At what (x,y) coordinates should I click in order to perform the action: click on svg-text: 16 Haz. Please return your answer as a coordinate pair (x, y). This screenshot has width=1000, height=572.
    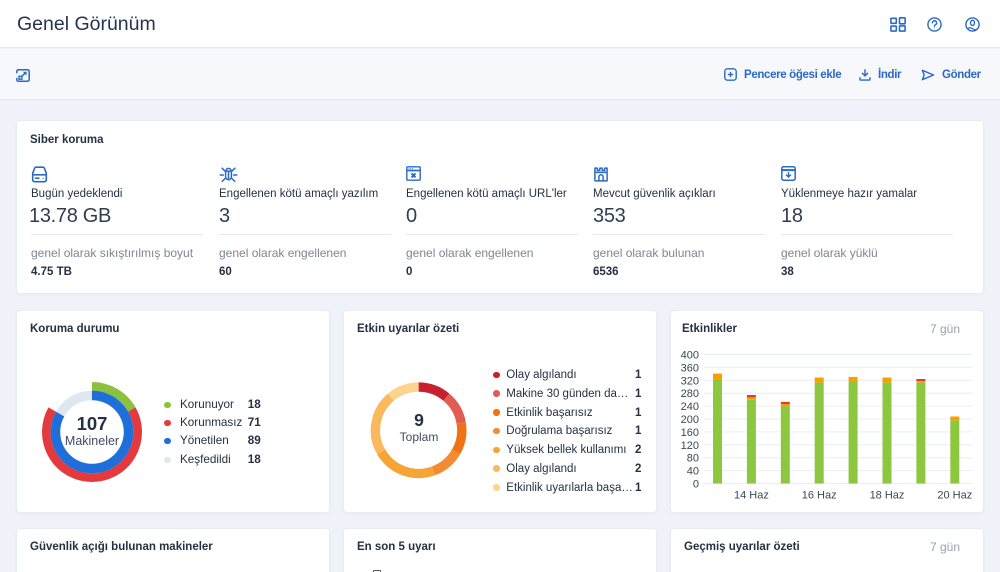
    Looking at the image, I should click on (819, 496).